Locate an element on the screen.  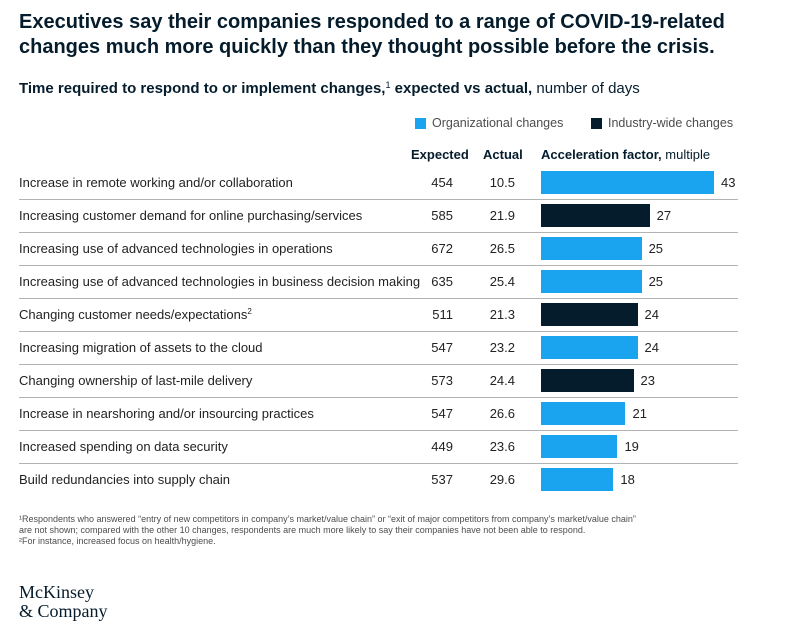
mckinsey-logo: McKinsey & Company is located at coordinates (63, 602).